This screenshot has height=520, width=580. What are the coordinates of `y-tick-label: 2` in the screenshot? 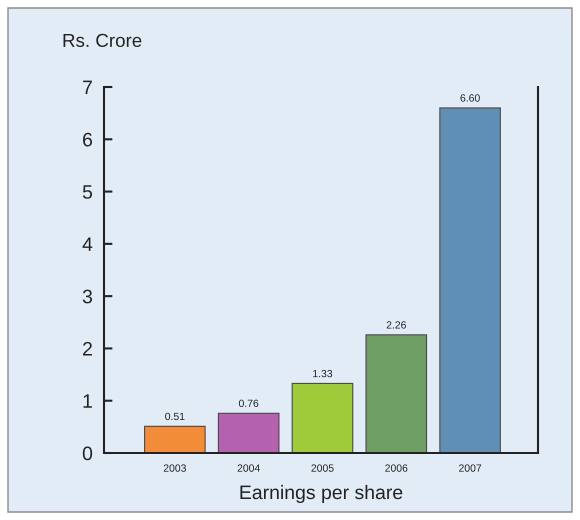 It's located at (87, 349).